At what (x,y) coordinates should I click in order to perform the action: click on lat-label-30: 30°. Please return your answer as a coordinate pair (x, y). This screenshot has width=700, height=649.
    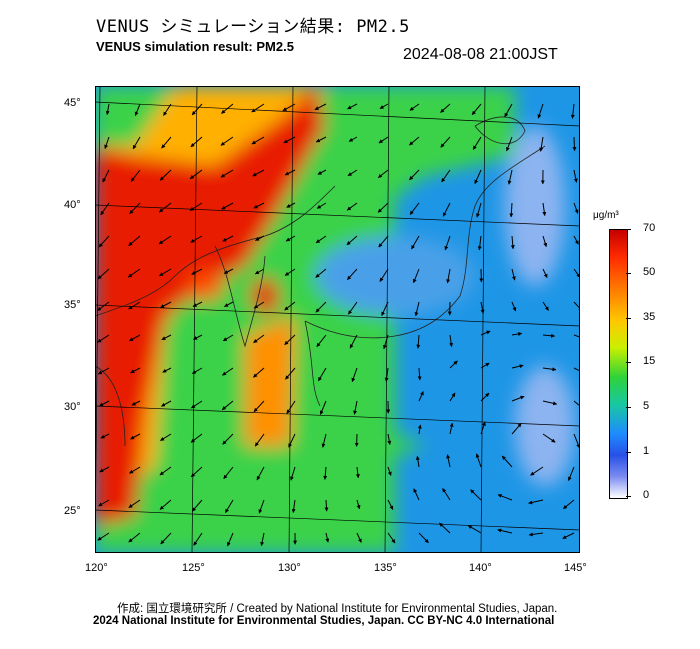
    Looking at the image, I should click on (72, 407).